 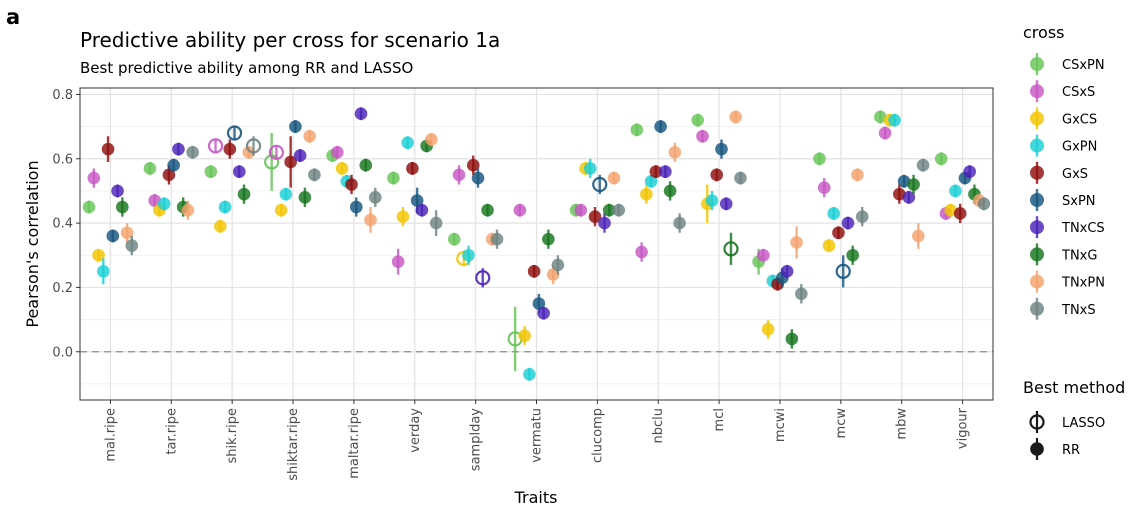 What do you see at coordinates (1075, 174) in the screenshot?
I see `legend-label: GxS` at bounding box center [1075, 174].